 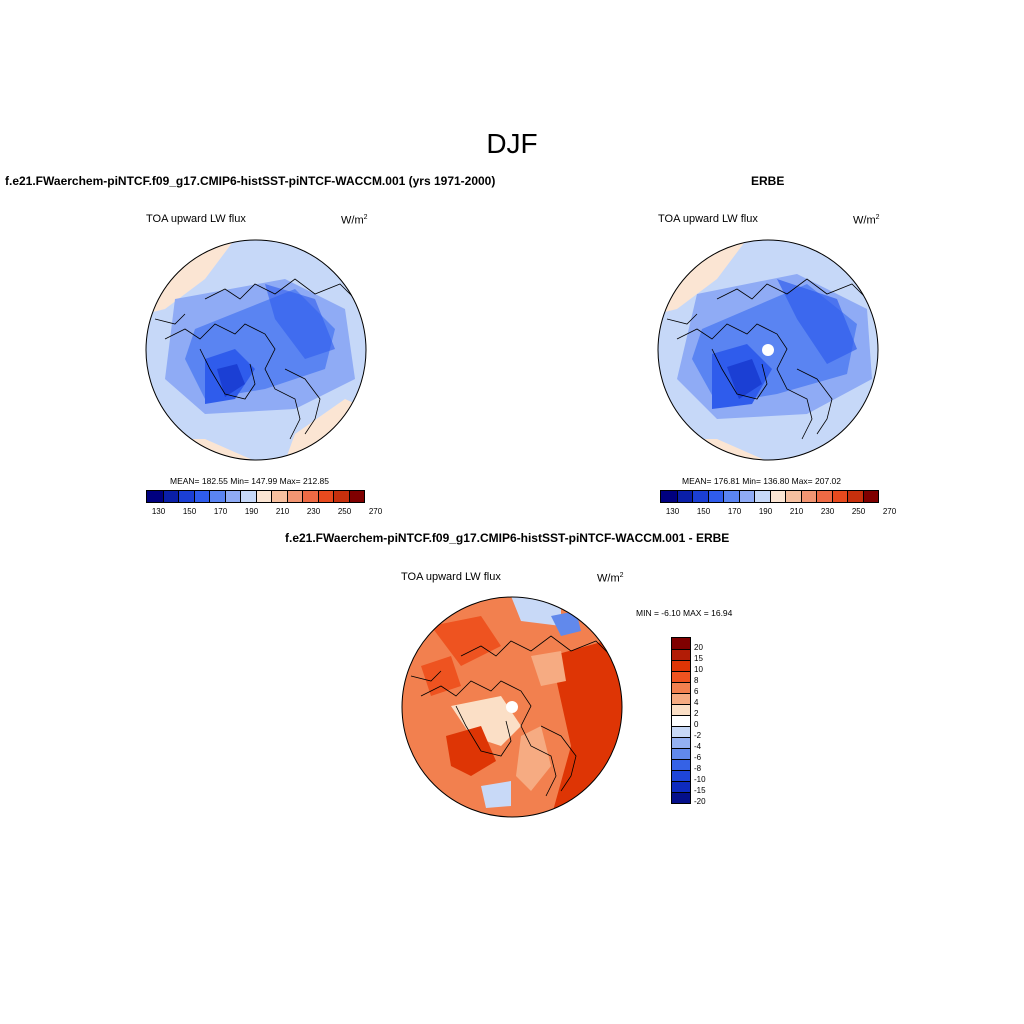 What do you see at coordinates (512, 143) in the screenshot?
I see `figure-title: DJF` at bounding box center [512, 143].